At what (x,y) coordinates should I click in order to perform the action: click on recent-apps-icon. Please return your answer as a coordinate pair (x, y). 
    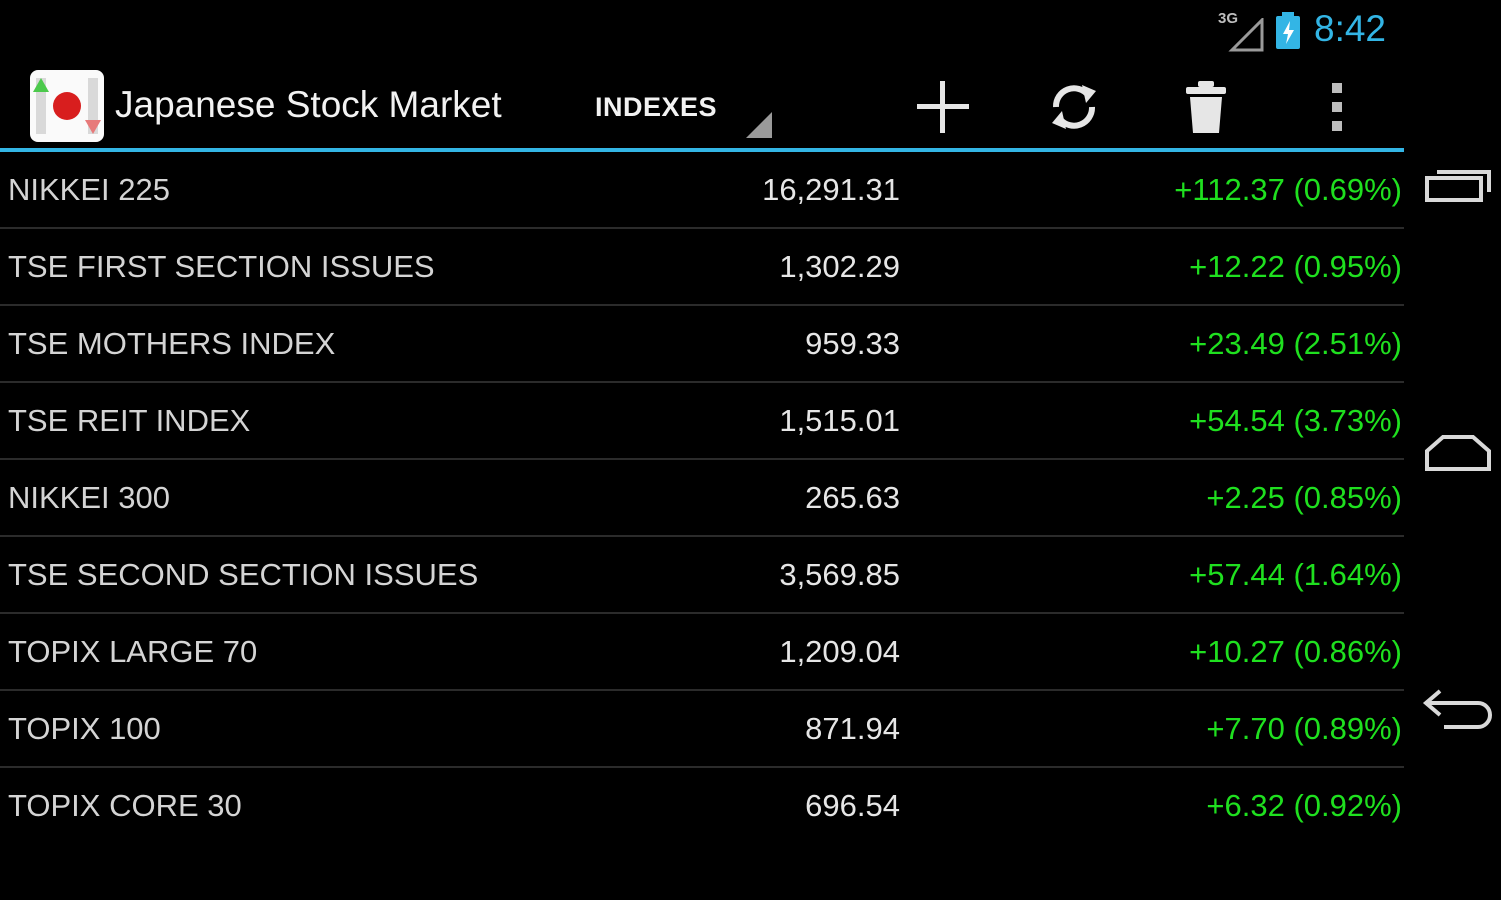
    Looking at the image, I should click on (1458, 186).